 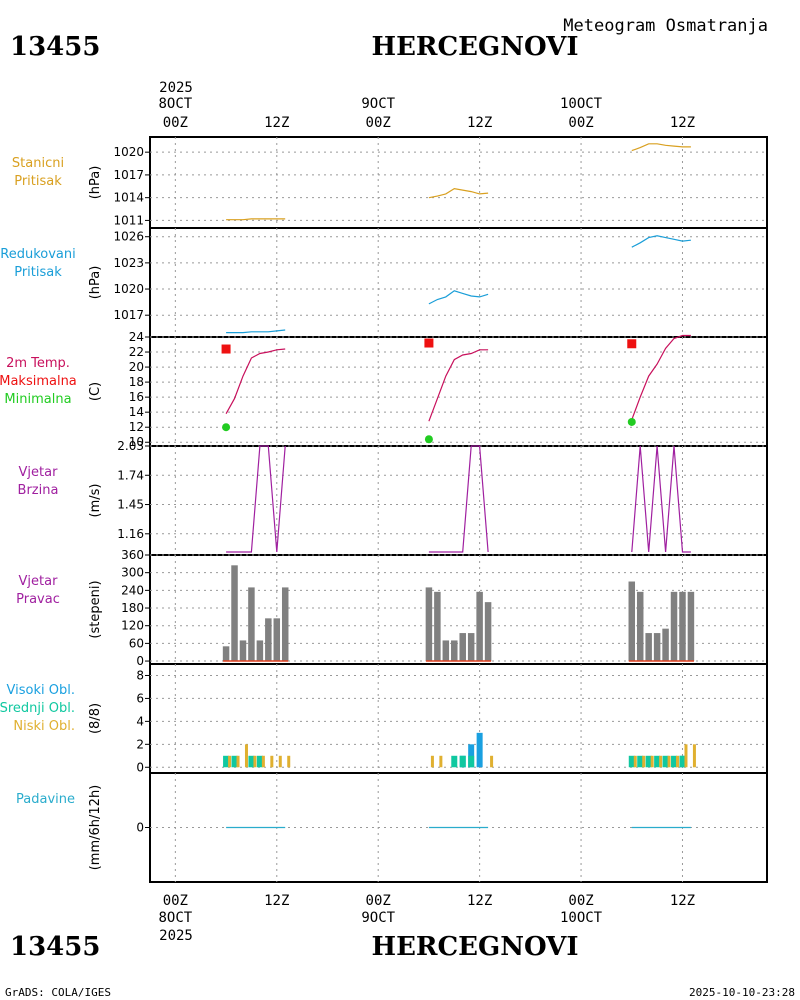 What do you see at coordinates (38, 363) in the screenshot?
I see `panel-label: 2m Temp.` at bounding box center [38, 363].